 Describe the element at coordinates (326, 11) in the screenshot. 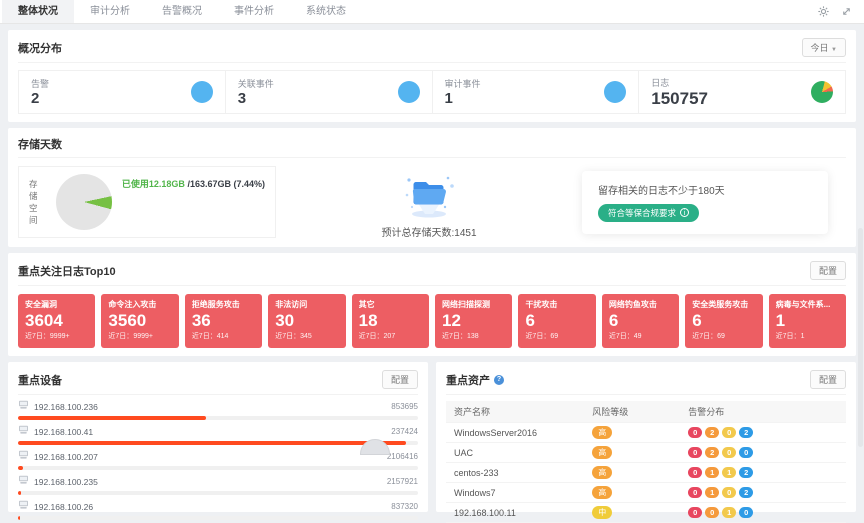

I see `tab-system-status: 系统状态` at that location.